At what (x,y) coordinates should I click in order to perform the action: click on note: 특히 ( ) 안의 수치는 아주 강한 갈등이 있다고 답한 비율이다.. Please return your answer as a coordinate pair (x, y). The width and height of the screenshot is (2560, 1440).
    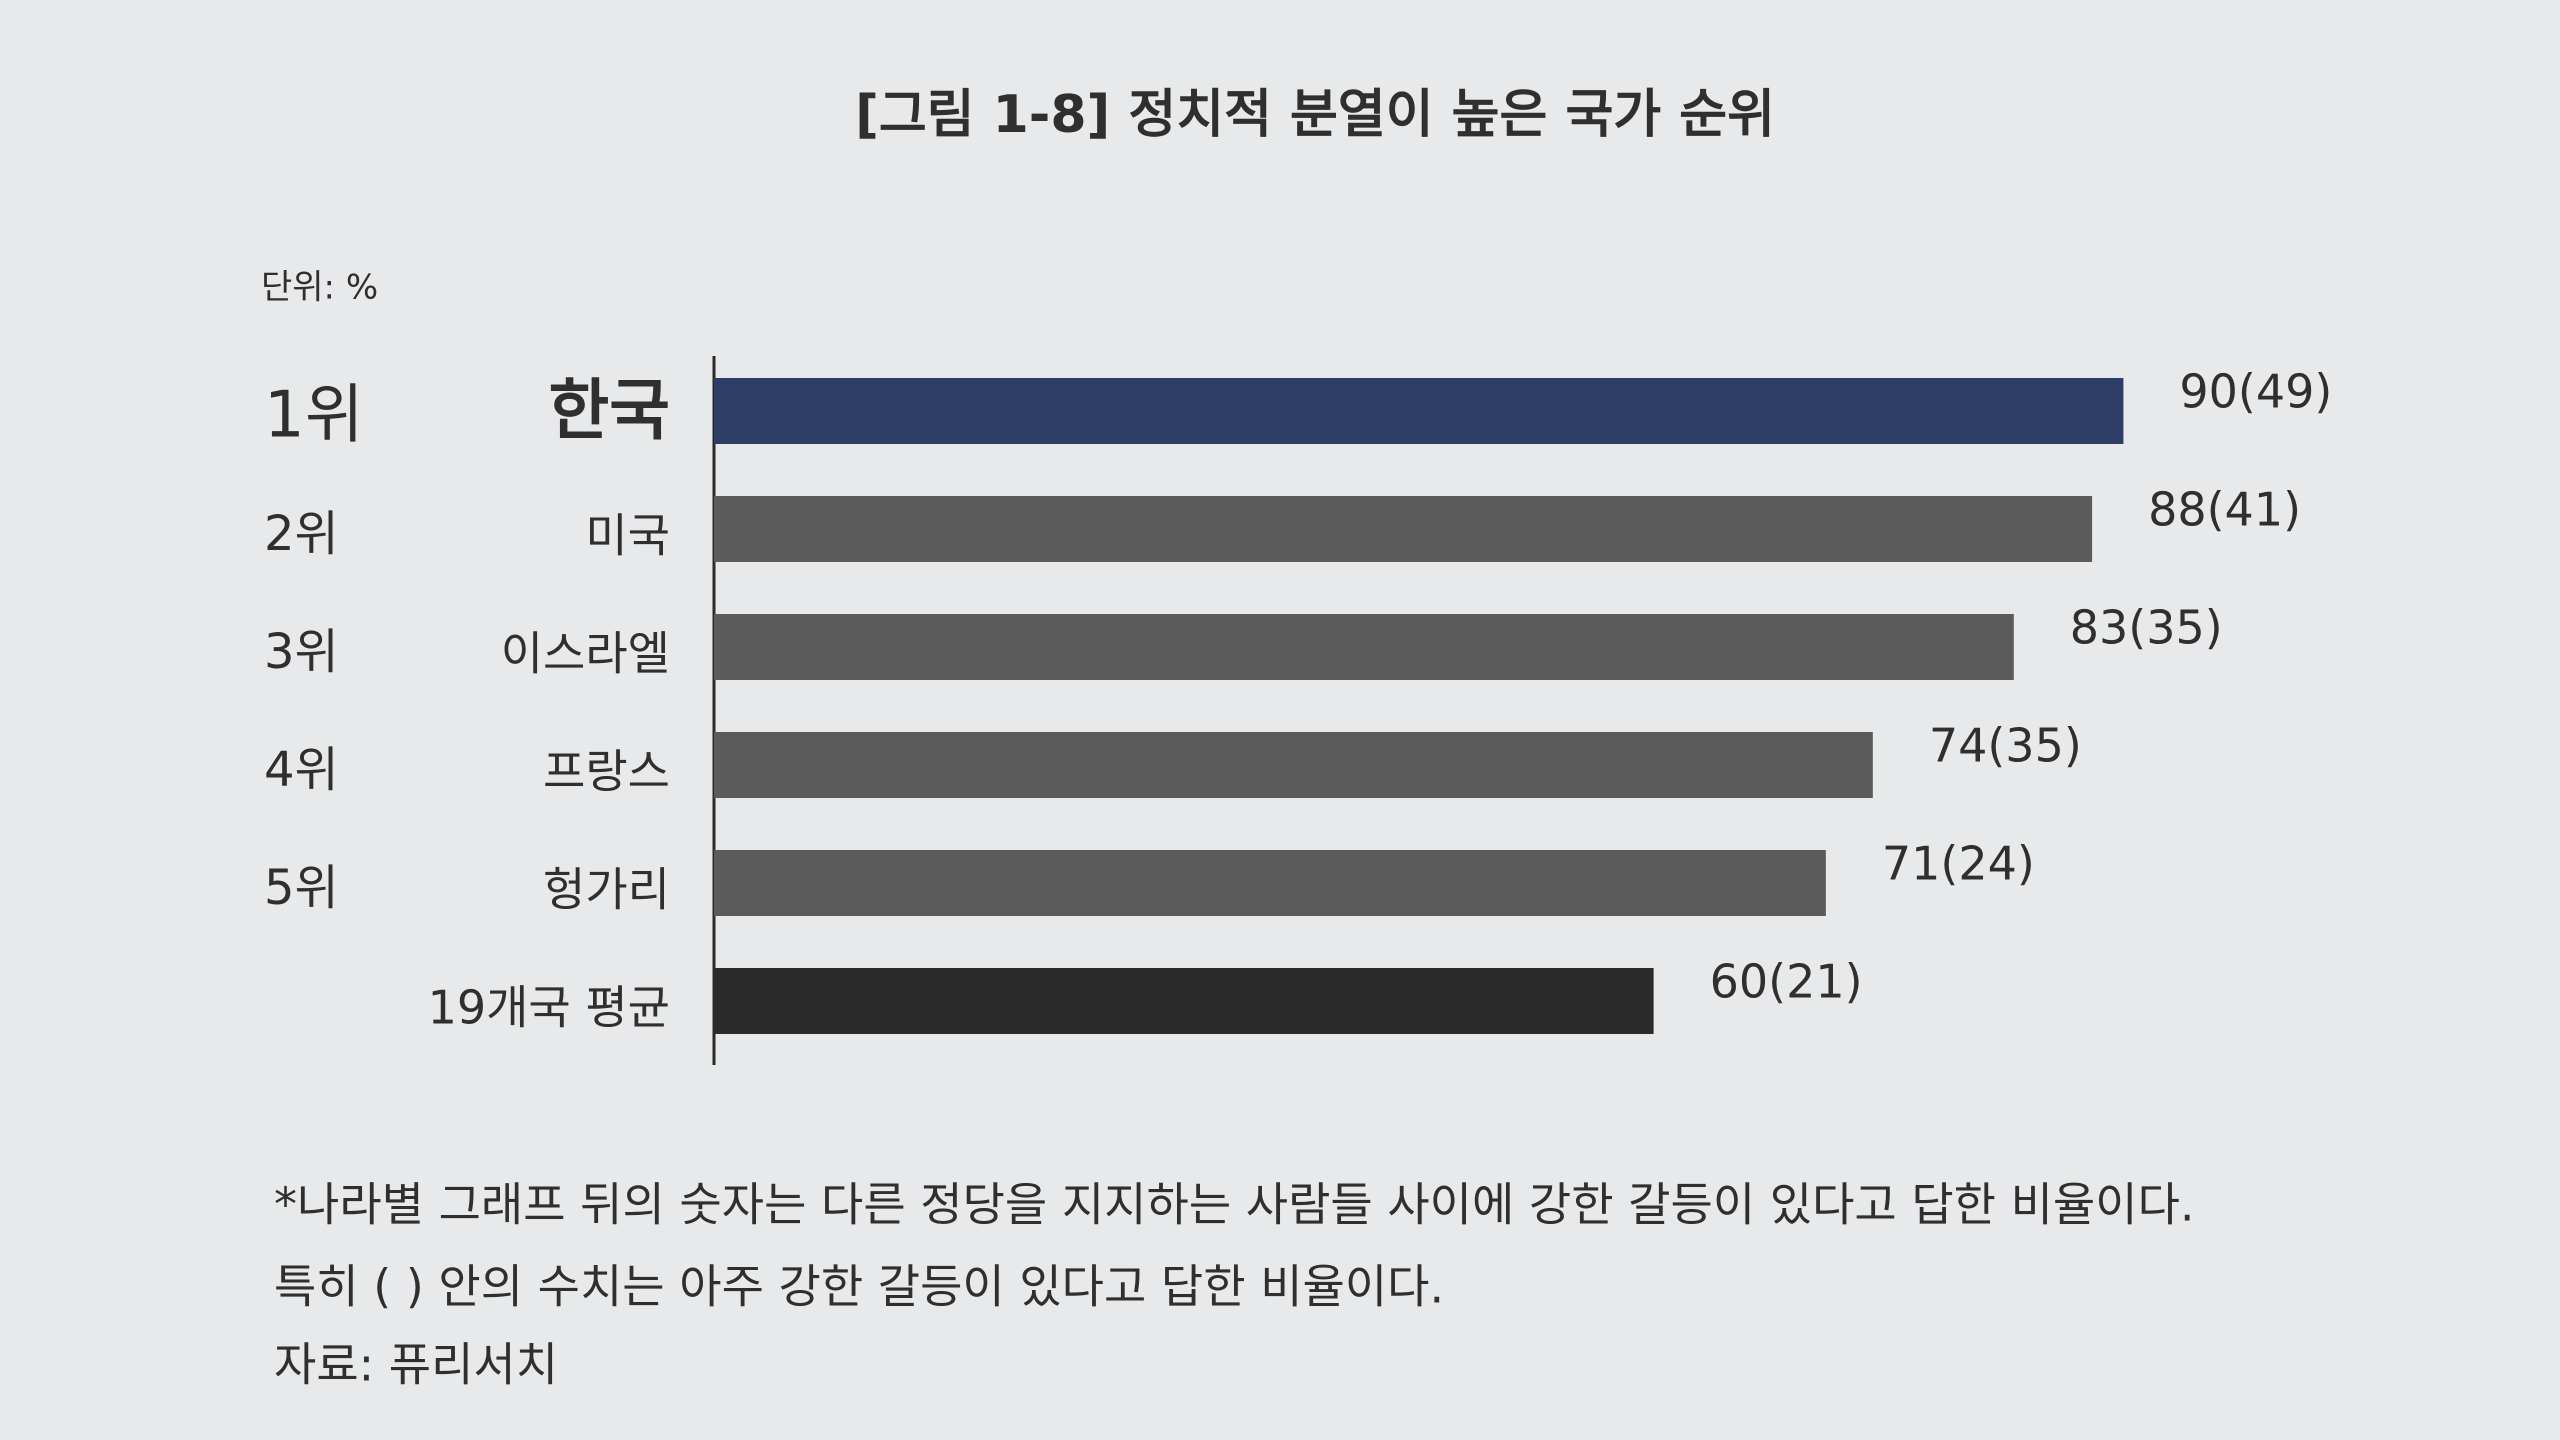
    Looking at the image, I should click on (859, 1287).